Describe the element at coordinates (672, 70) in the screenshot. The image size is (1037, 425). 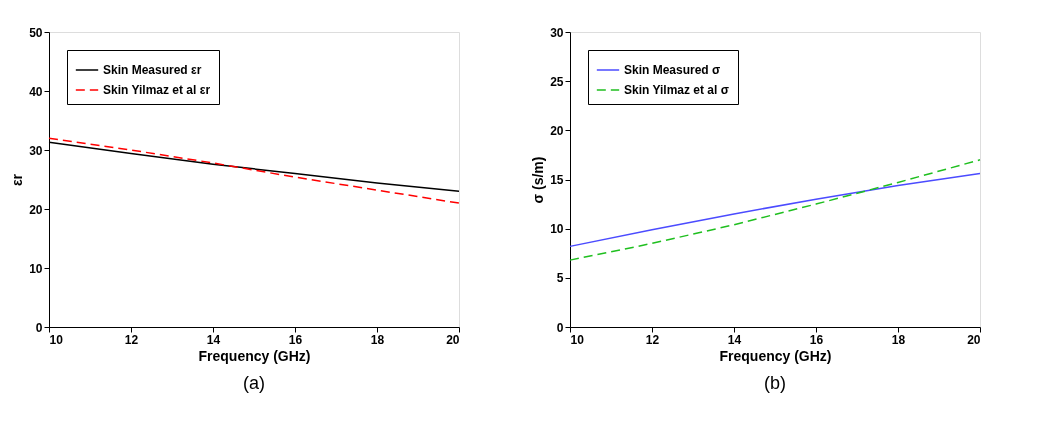
I see `legend-label: Skin Measured σ` at that location.